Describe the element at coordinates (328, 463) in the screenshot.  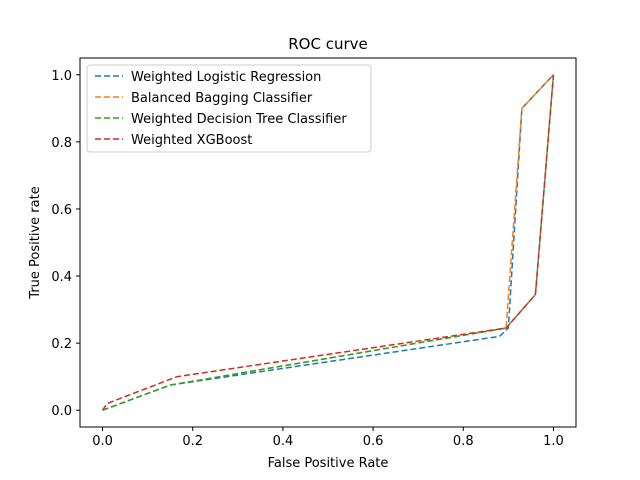
I see `x-axis-label: False Positive Rate` at that location.